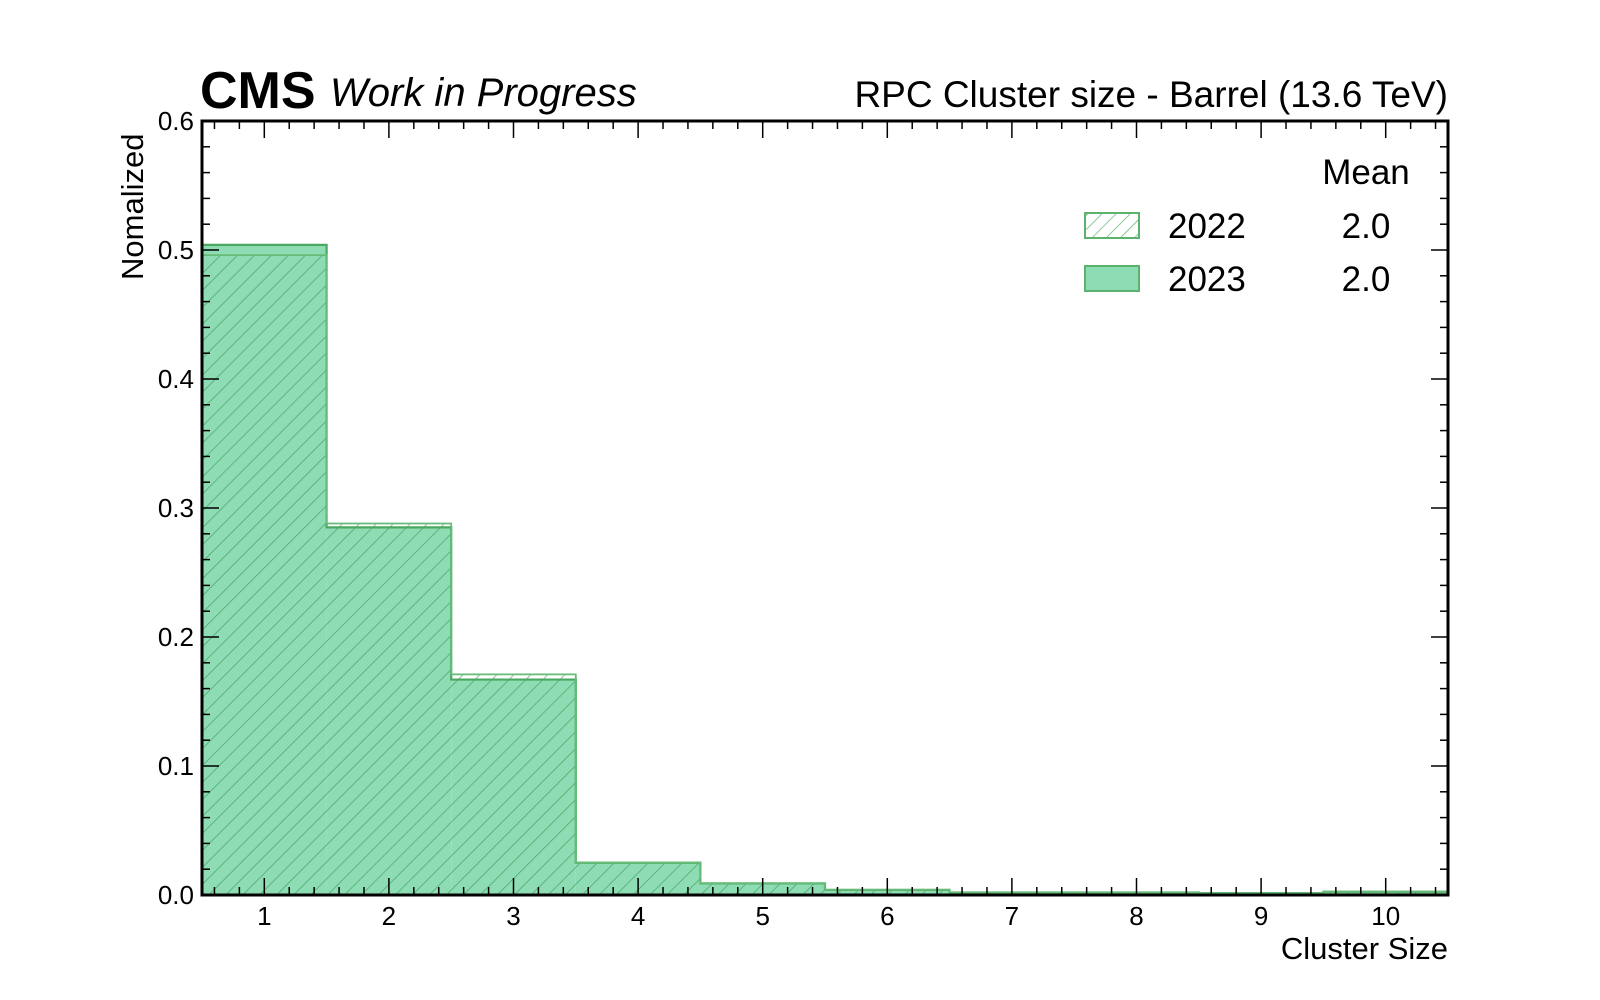 The width and height of the screenshot is (1600, 1000). What do you see at coordinates (887, 916) in the screenshot?
I see `x-tick-label: 6` at bounding box center [887, 916].